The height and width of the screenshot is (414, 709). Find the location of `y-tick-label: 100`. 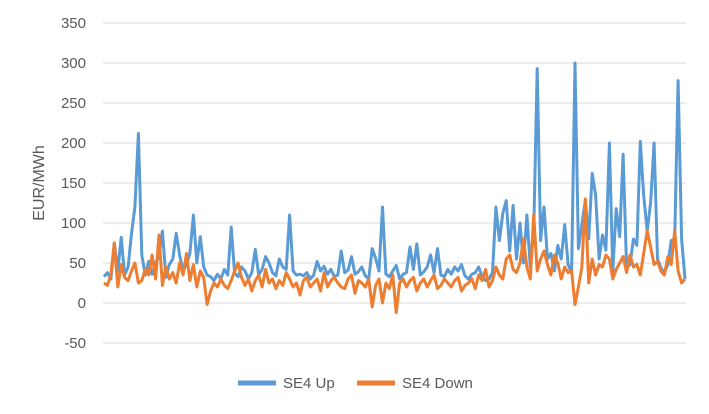

y-tick-label: 100 is located at coordinates (73, 223).